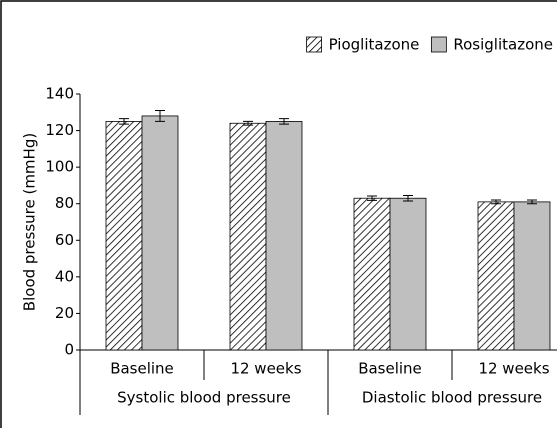 This screenshot has width=557, height=428. I want to click on y-tick-label: 20, so click(64, 313).